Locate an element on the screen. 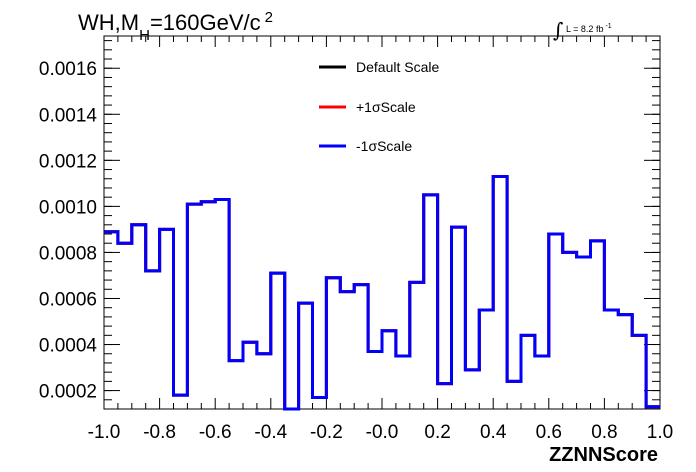  chart-title-rest: =160GeV/c is located at coordinates (205, 22).